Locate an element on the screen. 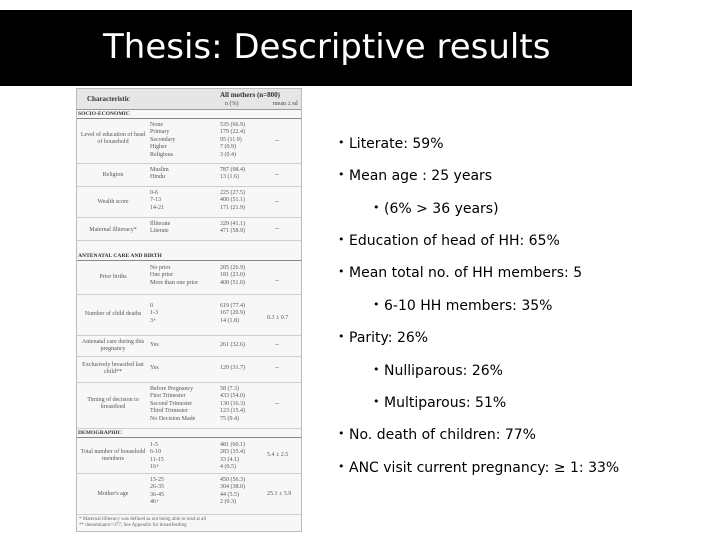  row-label: Prior births is located at coordinates (113, 277).